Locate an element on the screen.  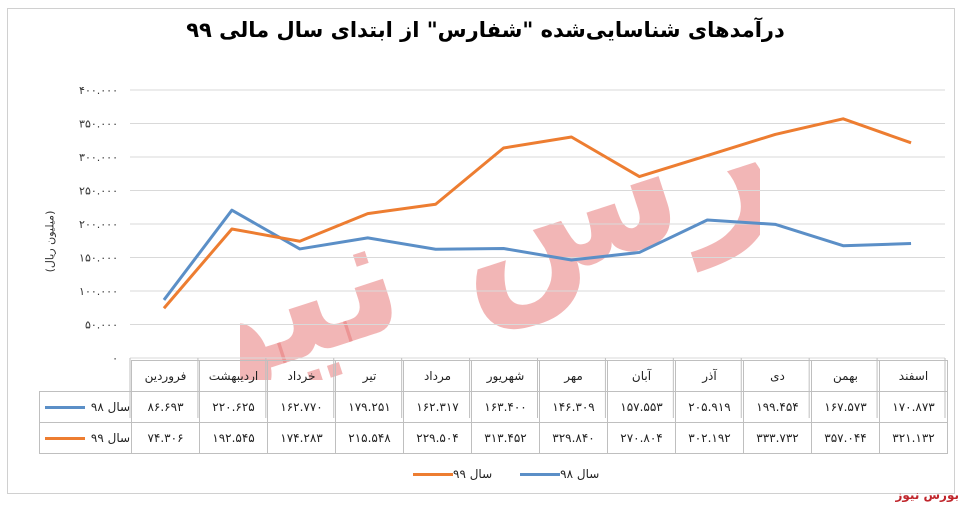
data-label: ۳۲۱.۱۳۲ is located at coordinates (913, 438).